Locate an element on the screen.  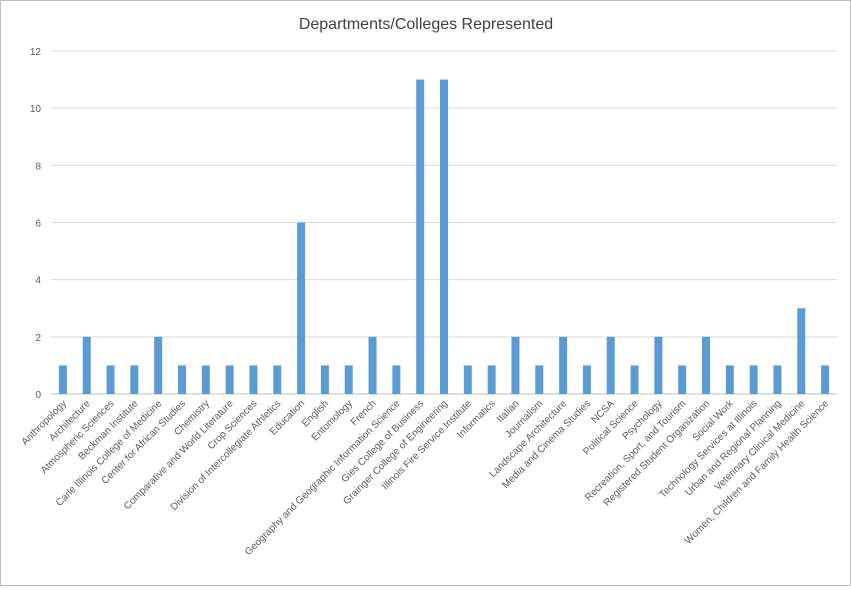
y-tick-label: 0 is located at coordinates (38, 395).